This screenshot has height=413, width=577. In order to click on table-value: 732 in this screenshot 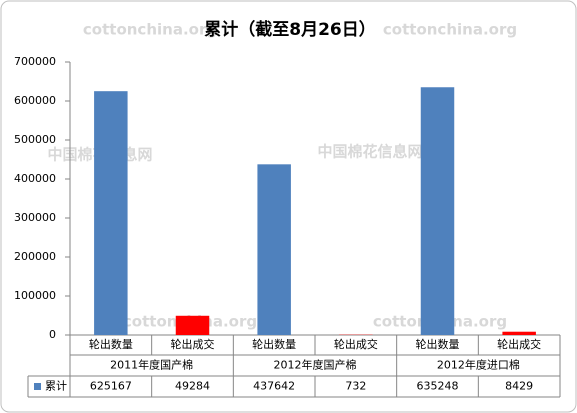, I will do `click(355, 386)`.